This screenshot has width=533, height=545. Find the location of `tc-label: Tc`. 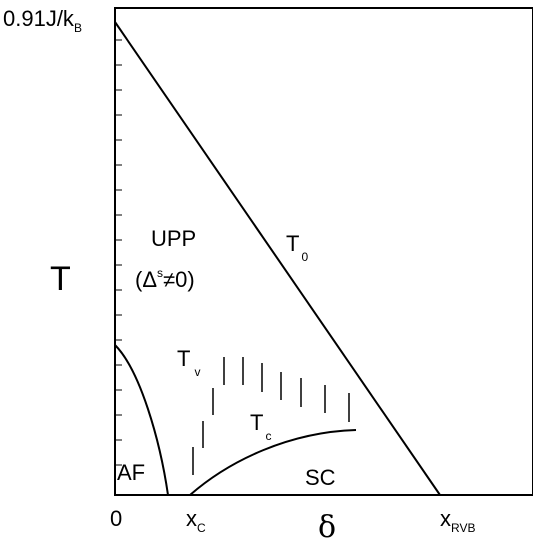

tc-label: Tc is located at coordinates (260, 426).